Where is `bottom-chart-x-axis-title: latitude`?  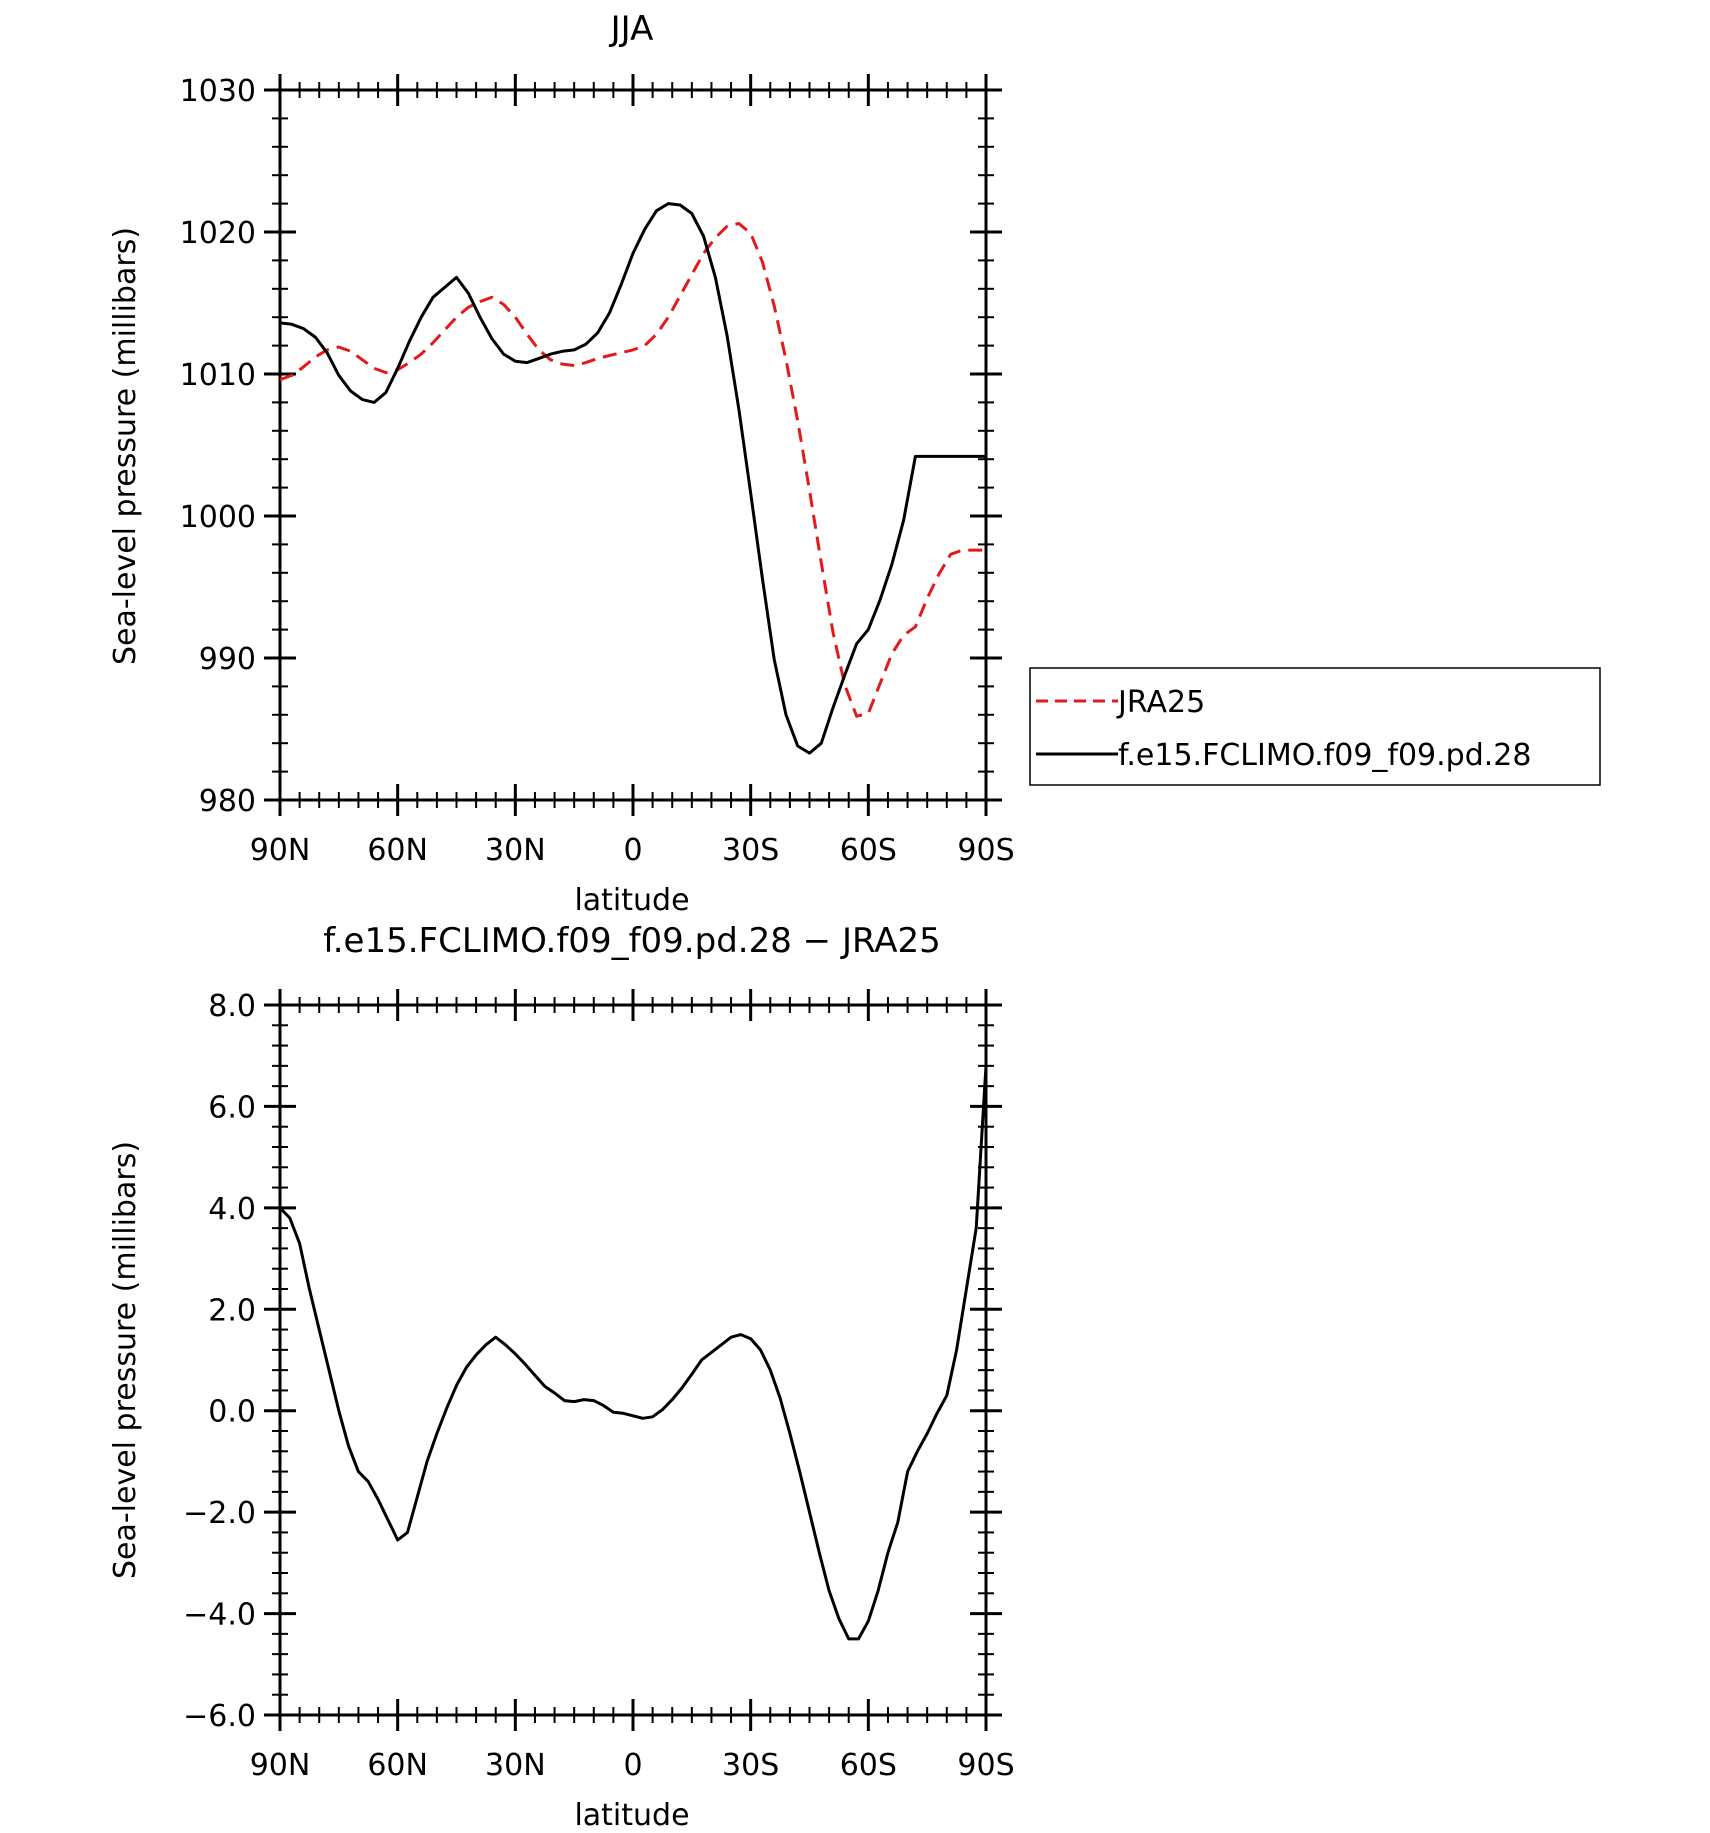
bottom-chart-x-axis-title: latitude is located at coordinates (631, 1815).